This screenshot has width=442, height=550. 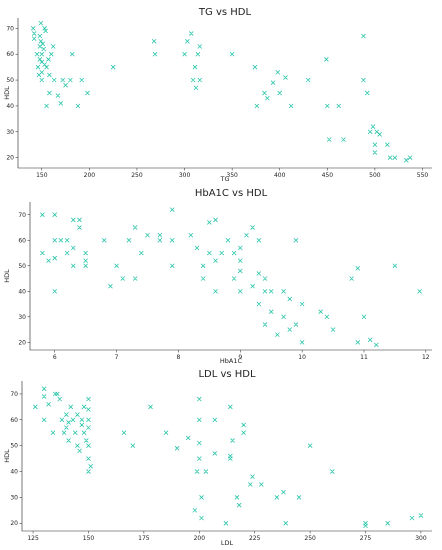 I want to click on x-tick-label: 225, so click(x=255, y=538).